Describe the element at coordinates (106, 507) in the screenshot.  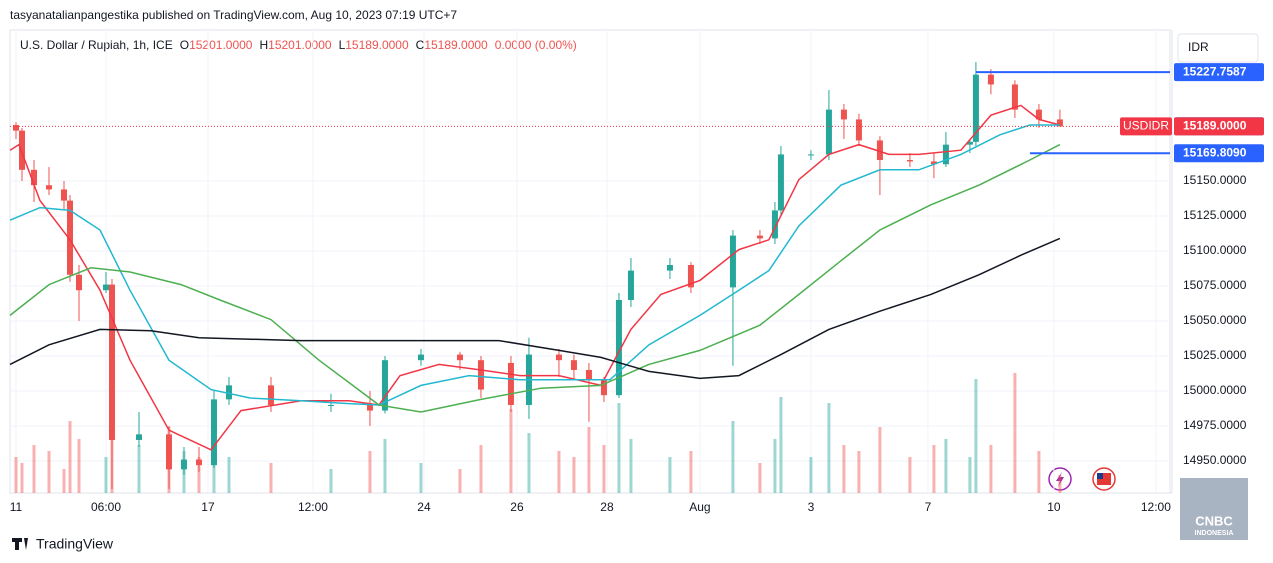
I see `x-tick-label: 06:00` at that location.